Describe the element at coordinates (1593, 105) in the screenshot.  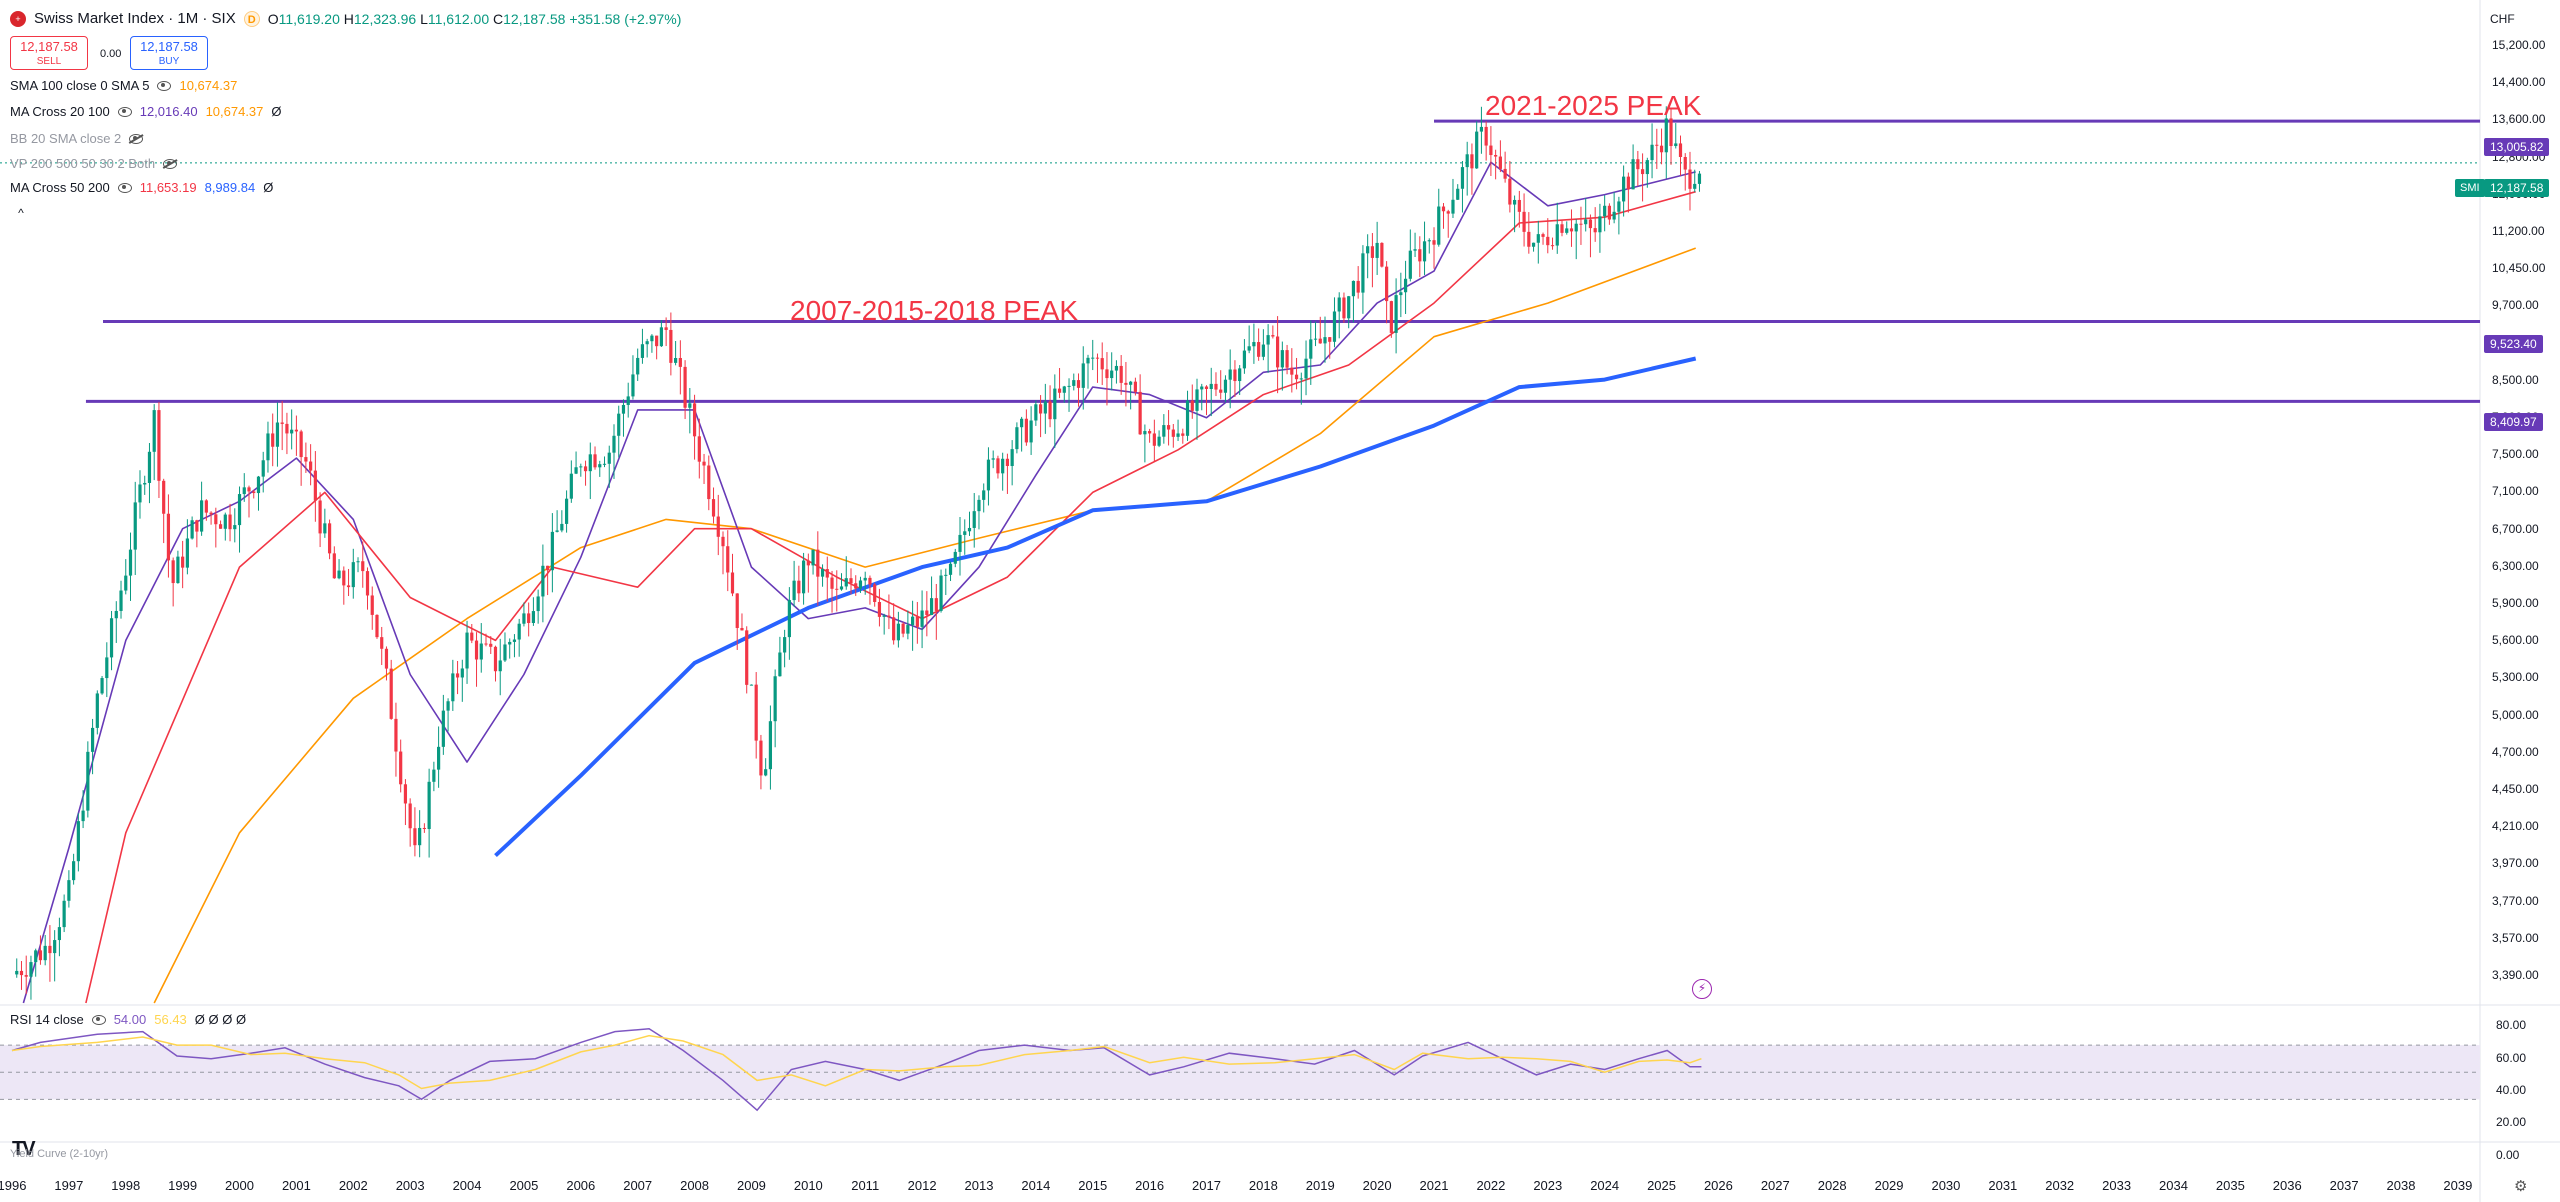
I see `peak-2021-label: 2021-2025 PEAK` at that location.